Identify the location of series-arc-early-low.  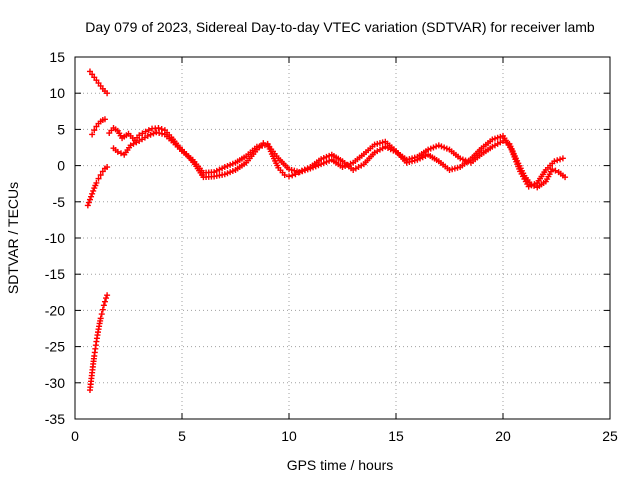
(97, 186).